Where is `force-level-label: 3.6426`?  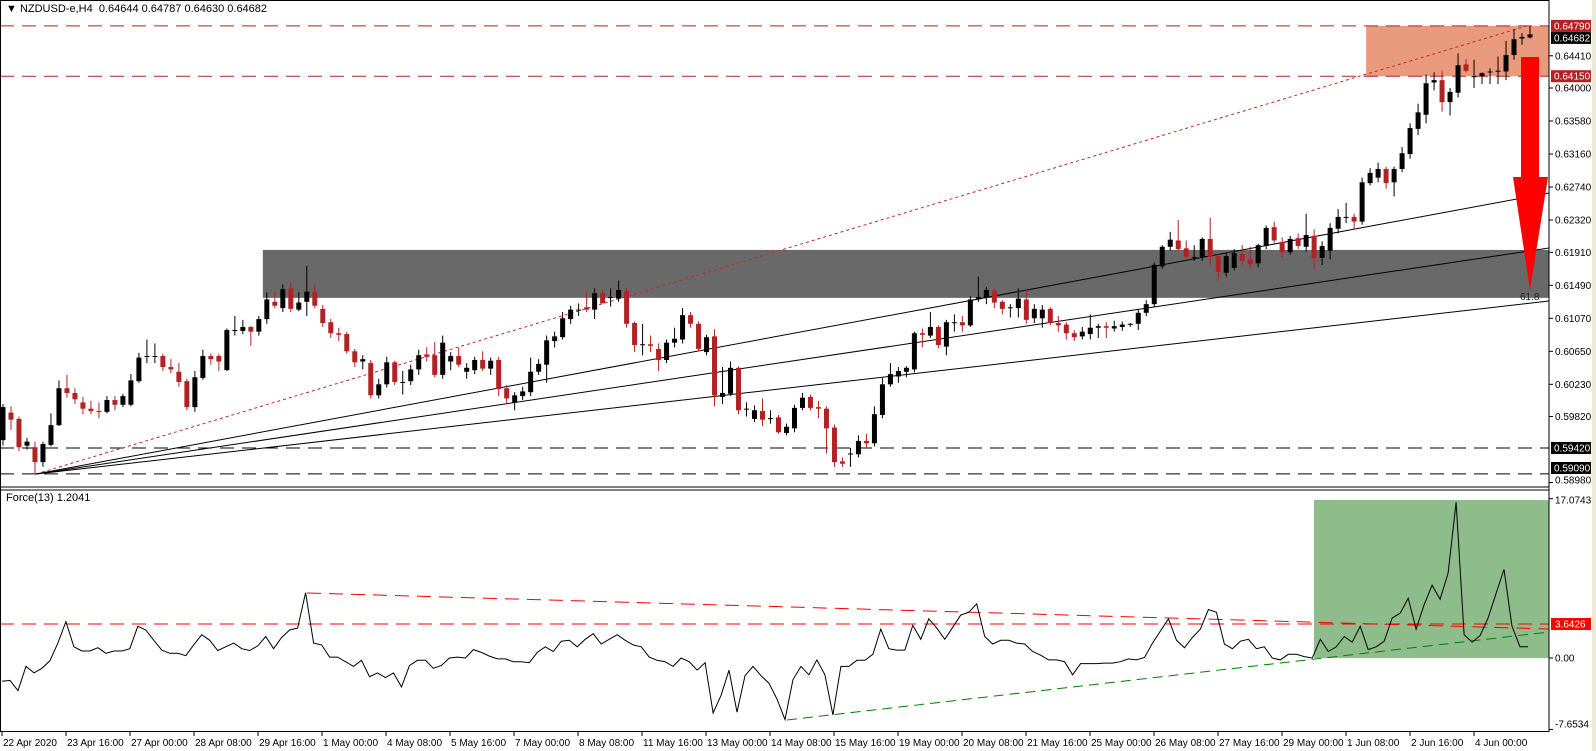 force-level-label: 3.6426 is located at coordinates (1570, 625).